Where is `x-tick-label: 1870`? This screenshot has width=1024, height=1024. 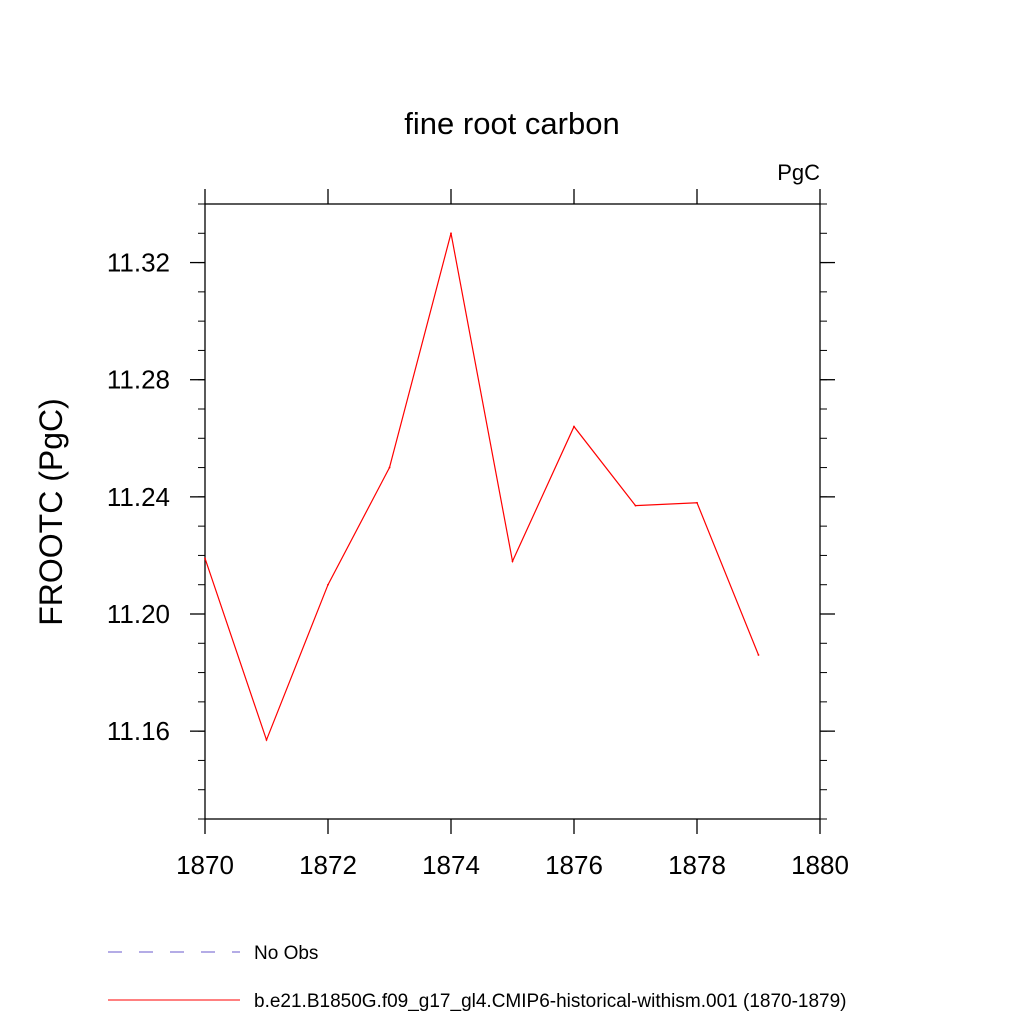
x-tick-label: 1870 is located at coordinates (205, 865).